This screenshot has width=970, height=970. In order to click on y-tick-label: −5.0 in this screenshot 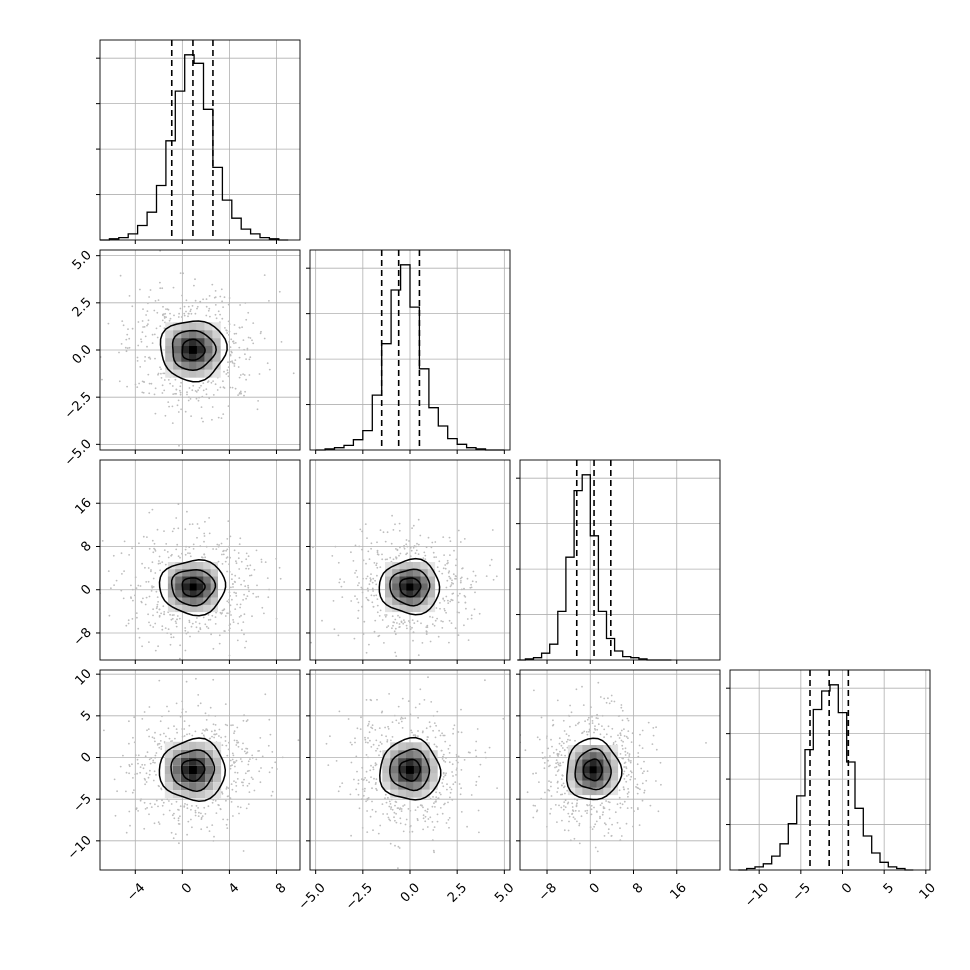, I will do `click(78, 453)`.